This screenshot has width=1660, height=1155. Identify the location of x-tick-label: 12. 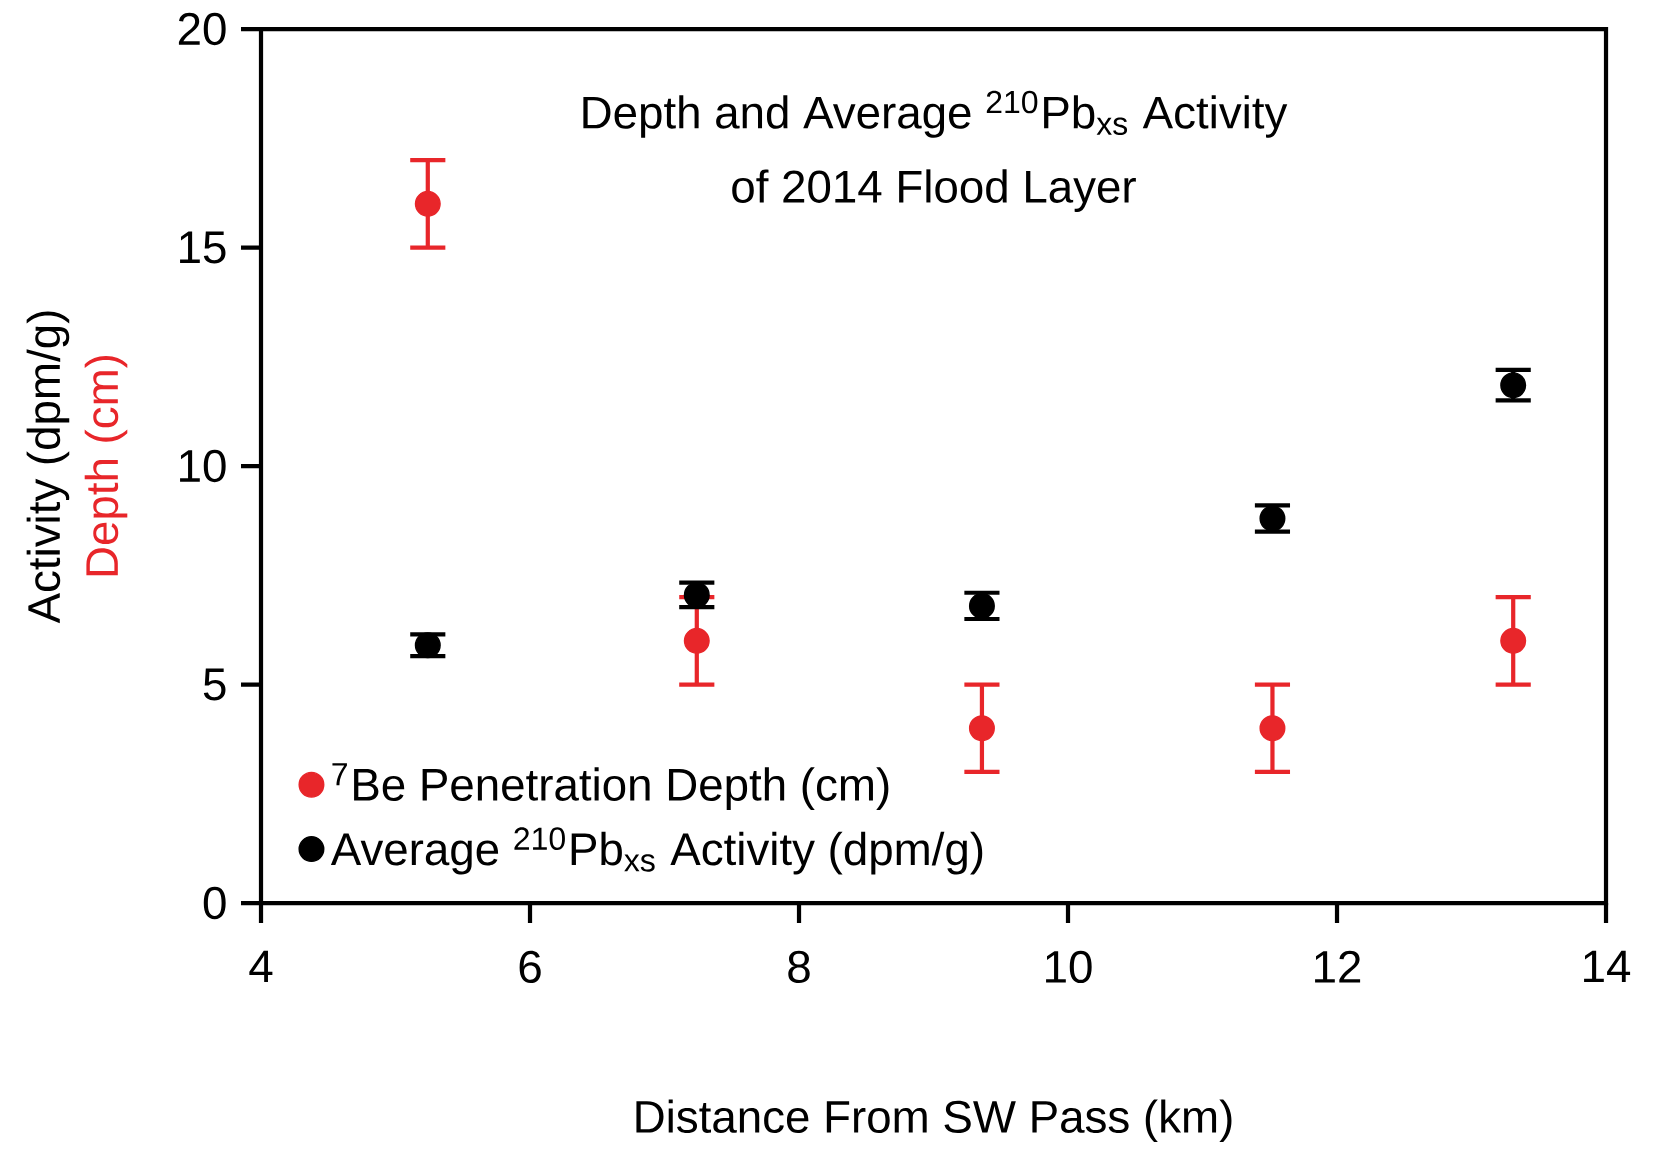
(1338, 966).